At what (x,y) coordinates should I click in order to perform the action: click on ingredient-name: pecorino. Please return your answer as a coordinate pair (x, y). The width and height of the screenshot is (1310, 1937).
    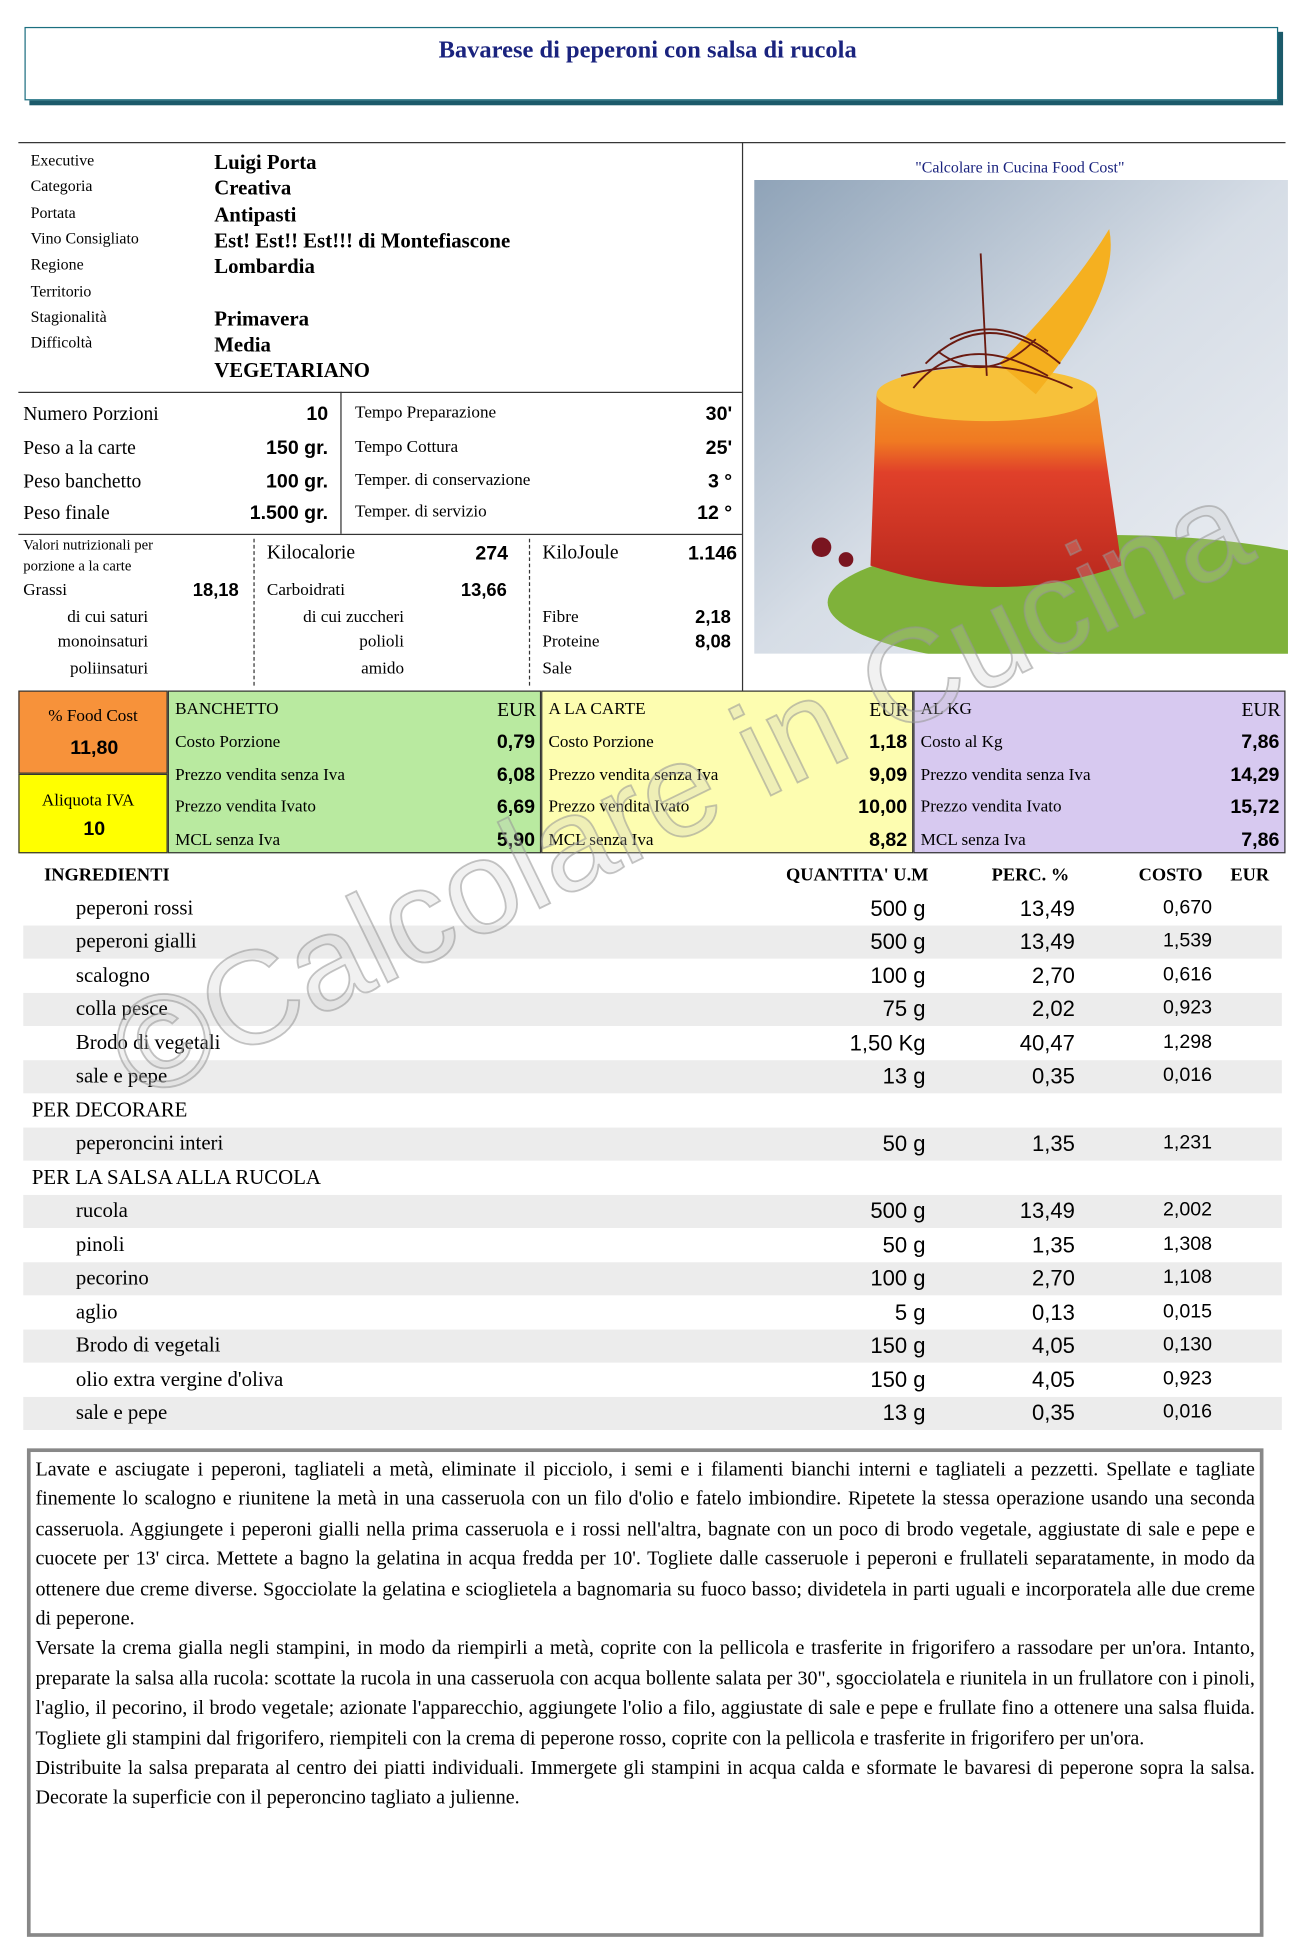
    Looking at the image, I should click on (112, 1278).